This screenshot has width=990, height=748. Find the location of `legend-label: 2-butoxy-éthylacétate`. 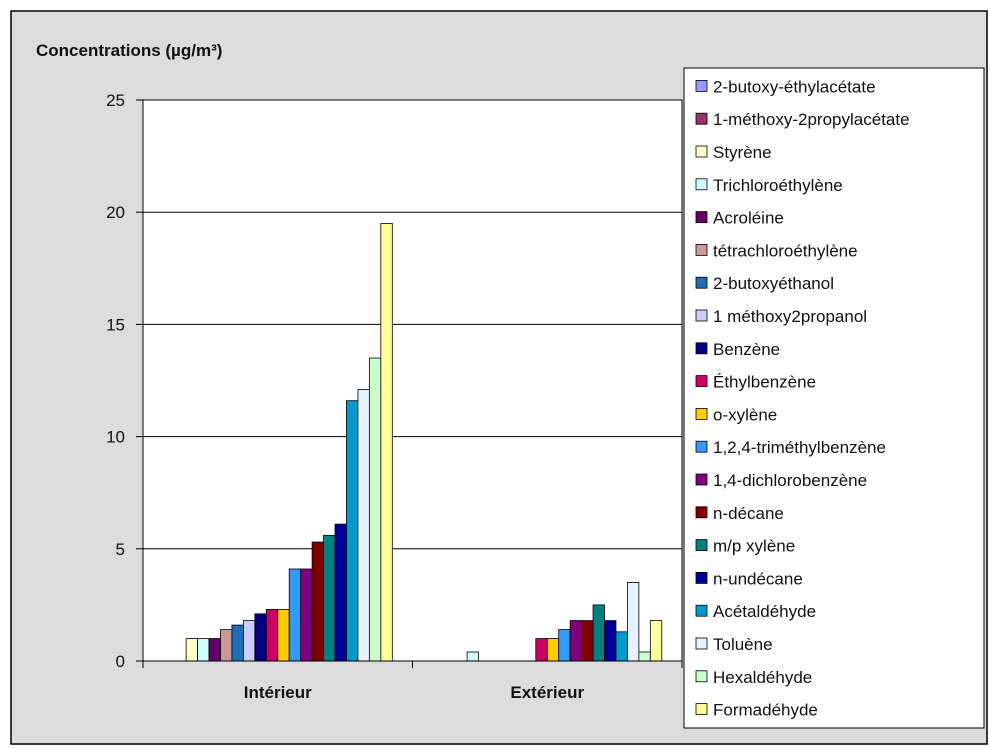

legend-label: 2-butoxy-éthylacétate is located at coordinates (794, 86).